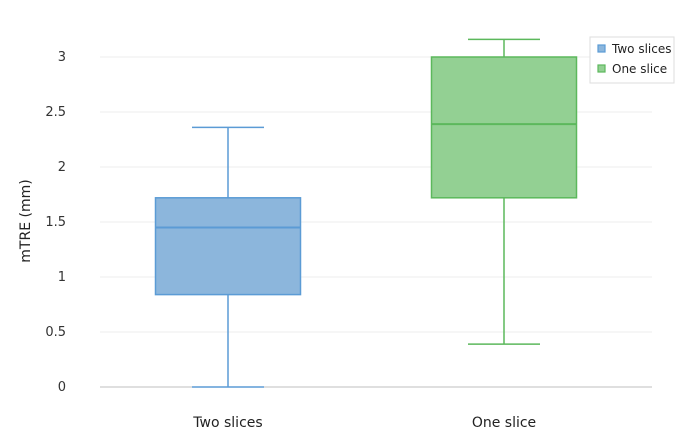 The image size is (676, 436). I want to click on box-two-slices, so click(228, 257).